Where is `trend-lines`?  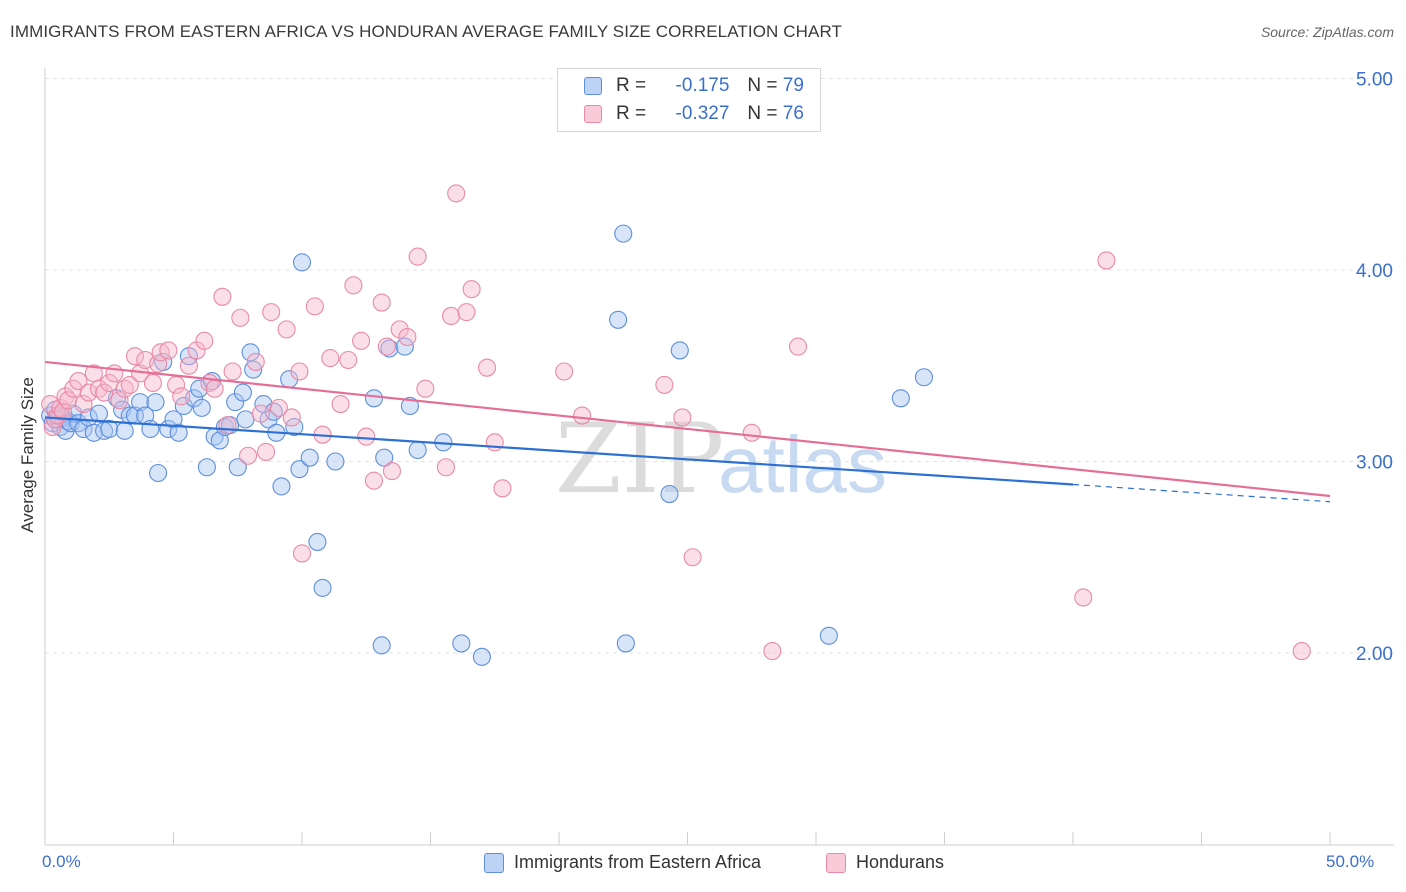 trend-lines is located at coordinates (687, 431).